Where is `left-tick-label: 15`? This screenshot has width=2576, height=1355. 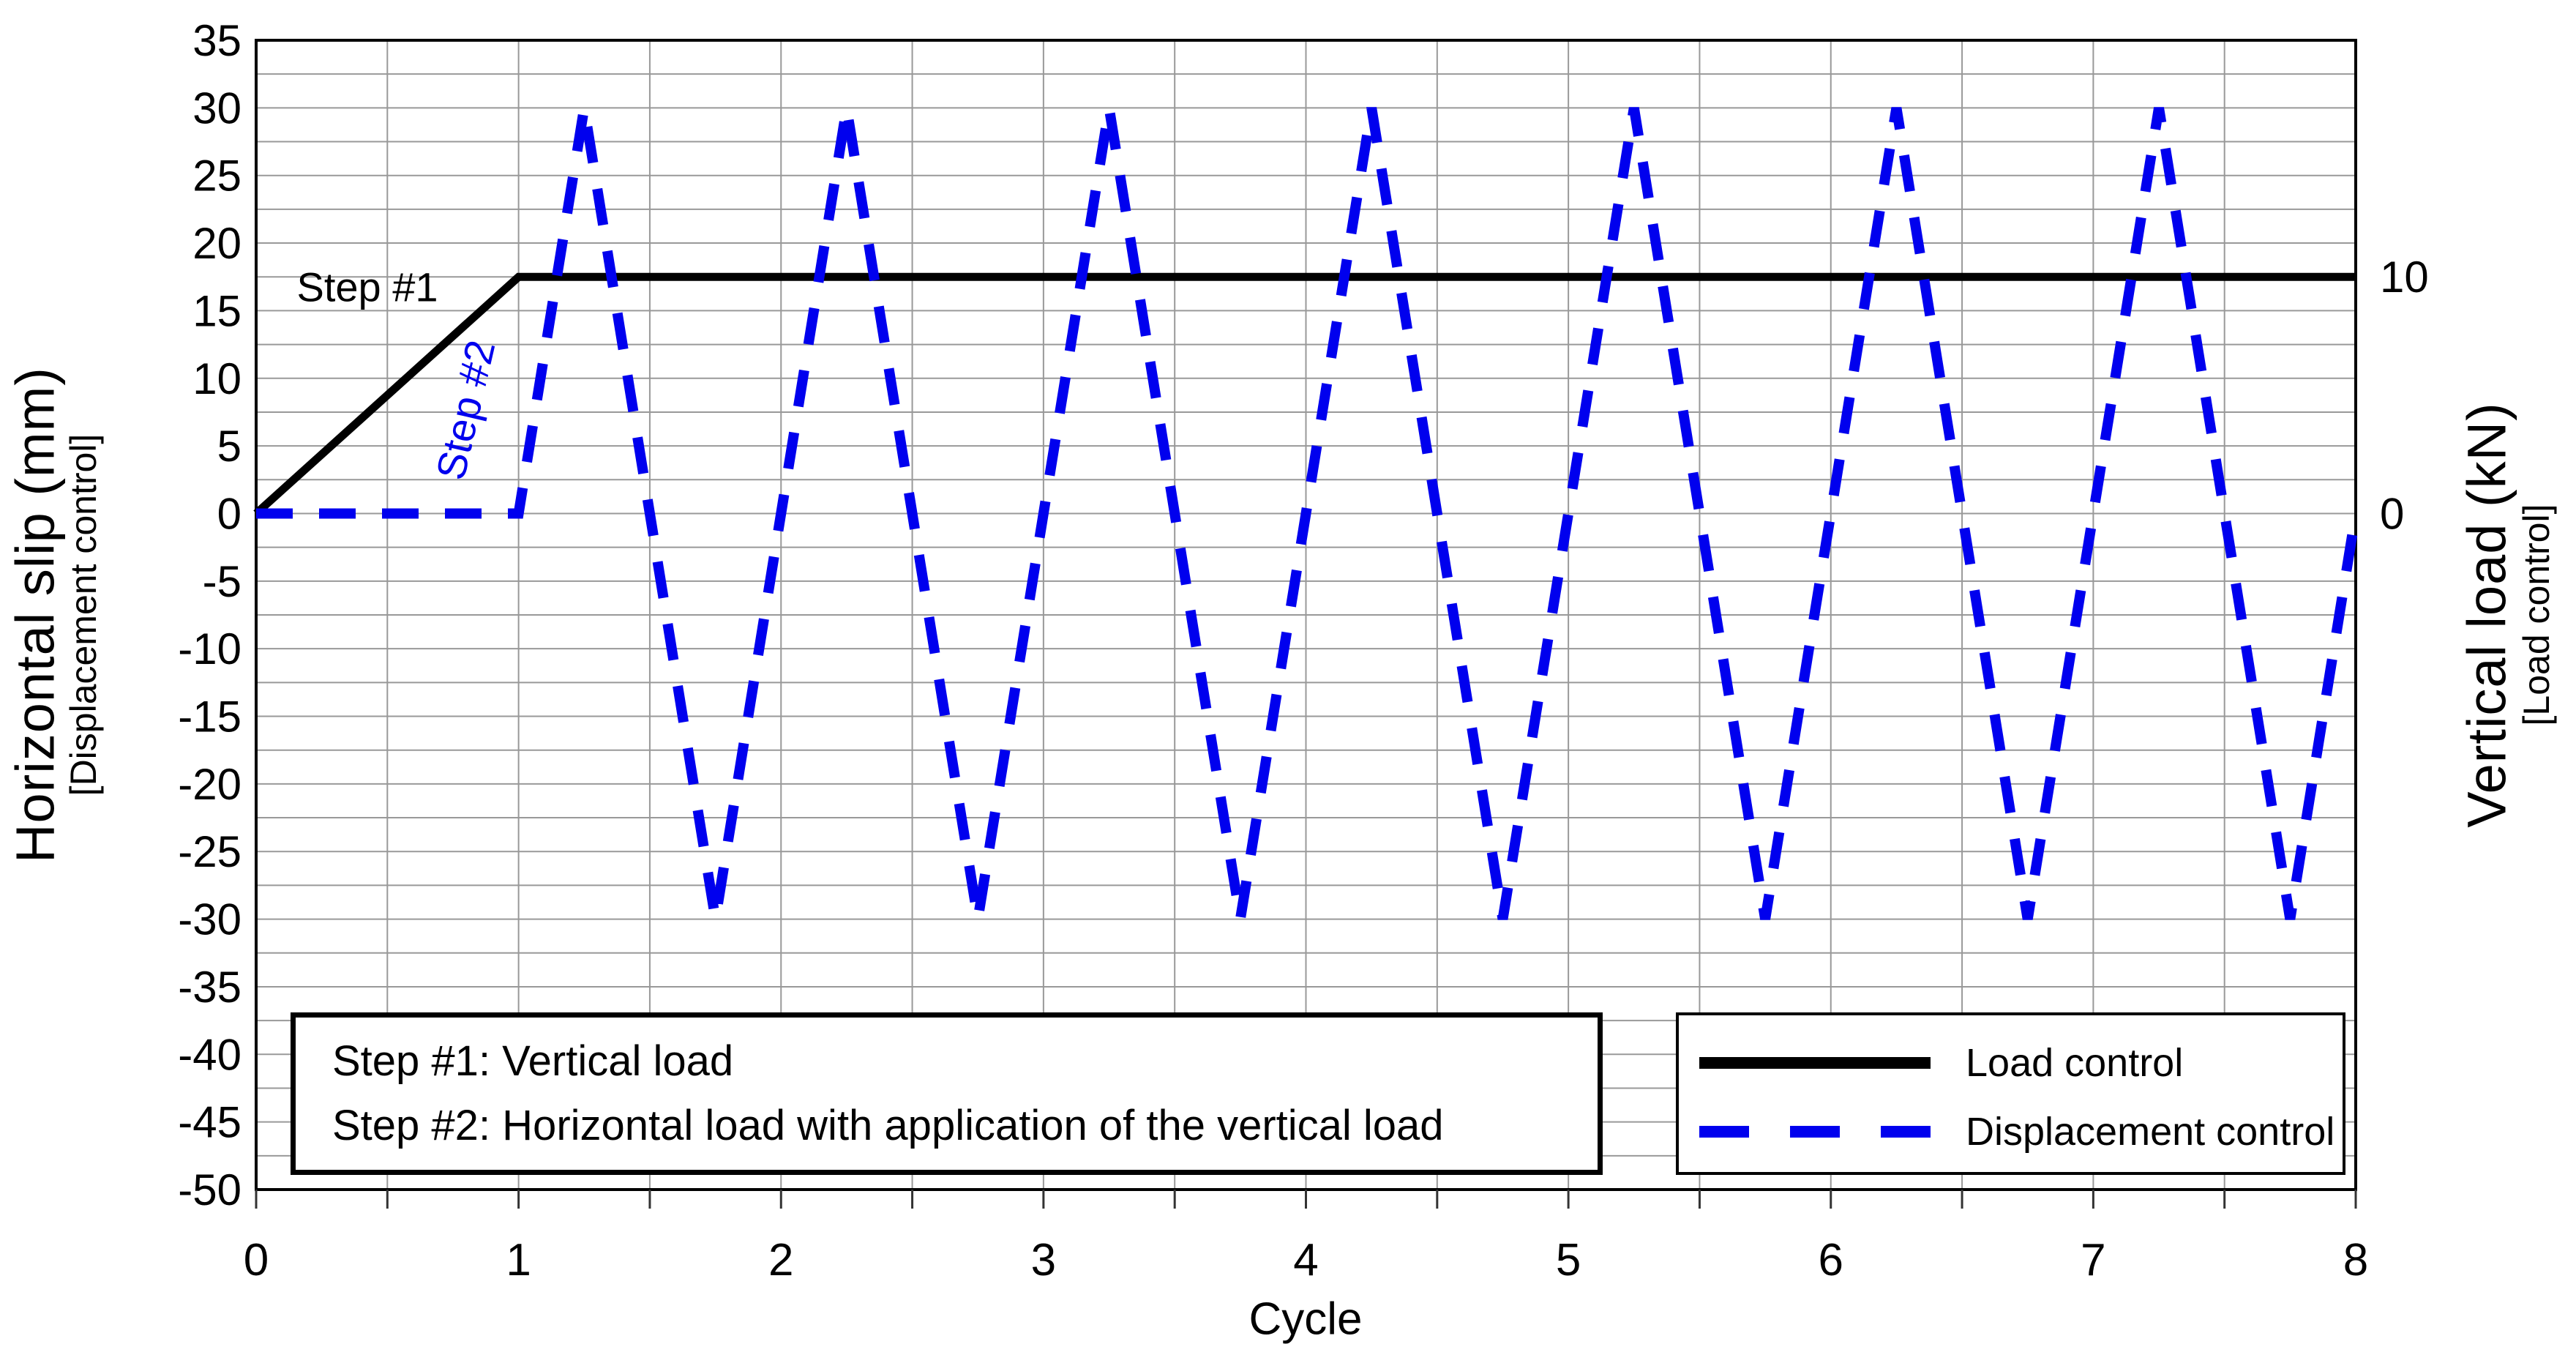 left-tick-label: 15 is located at coordinates (217, 310).